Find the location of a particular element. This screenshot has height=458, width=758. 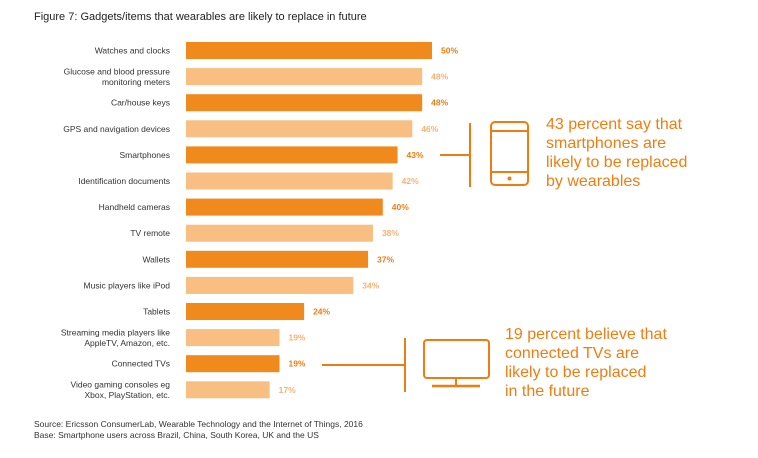

category-label: Handheld cameras is located at coordinates (134, 207).